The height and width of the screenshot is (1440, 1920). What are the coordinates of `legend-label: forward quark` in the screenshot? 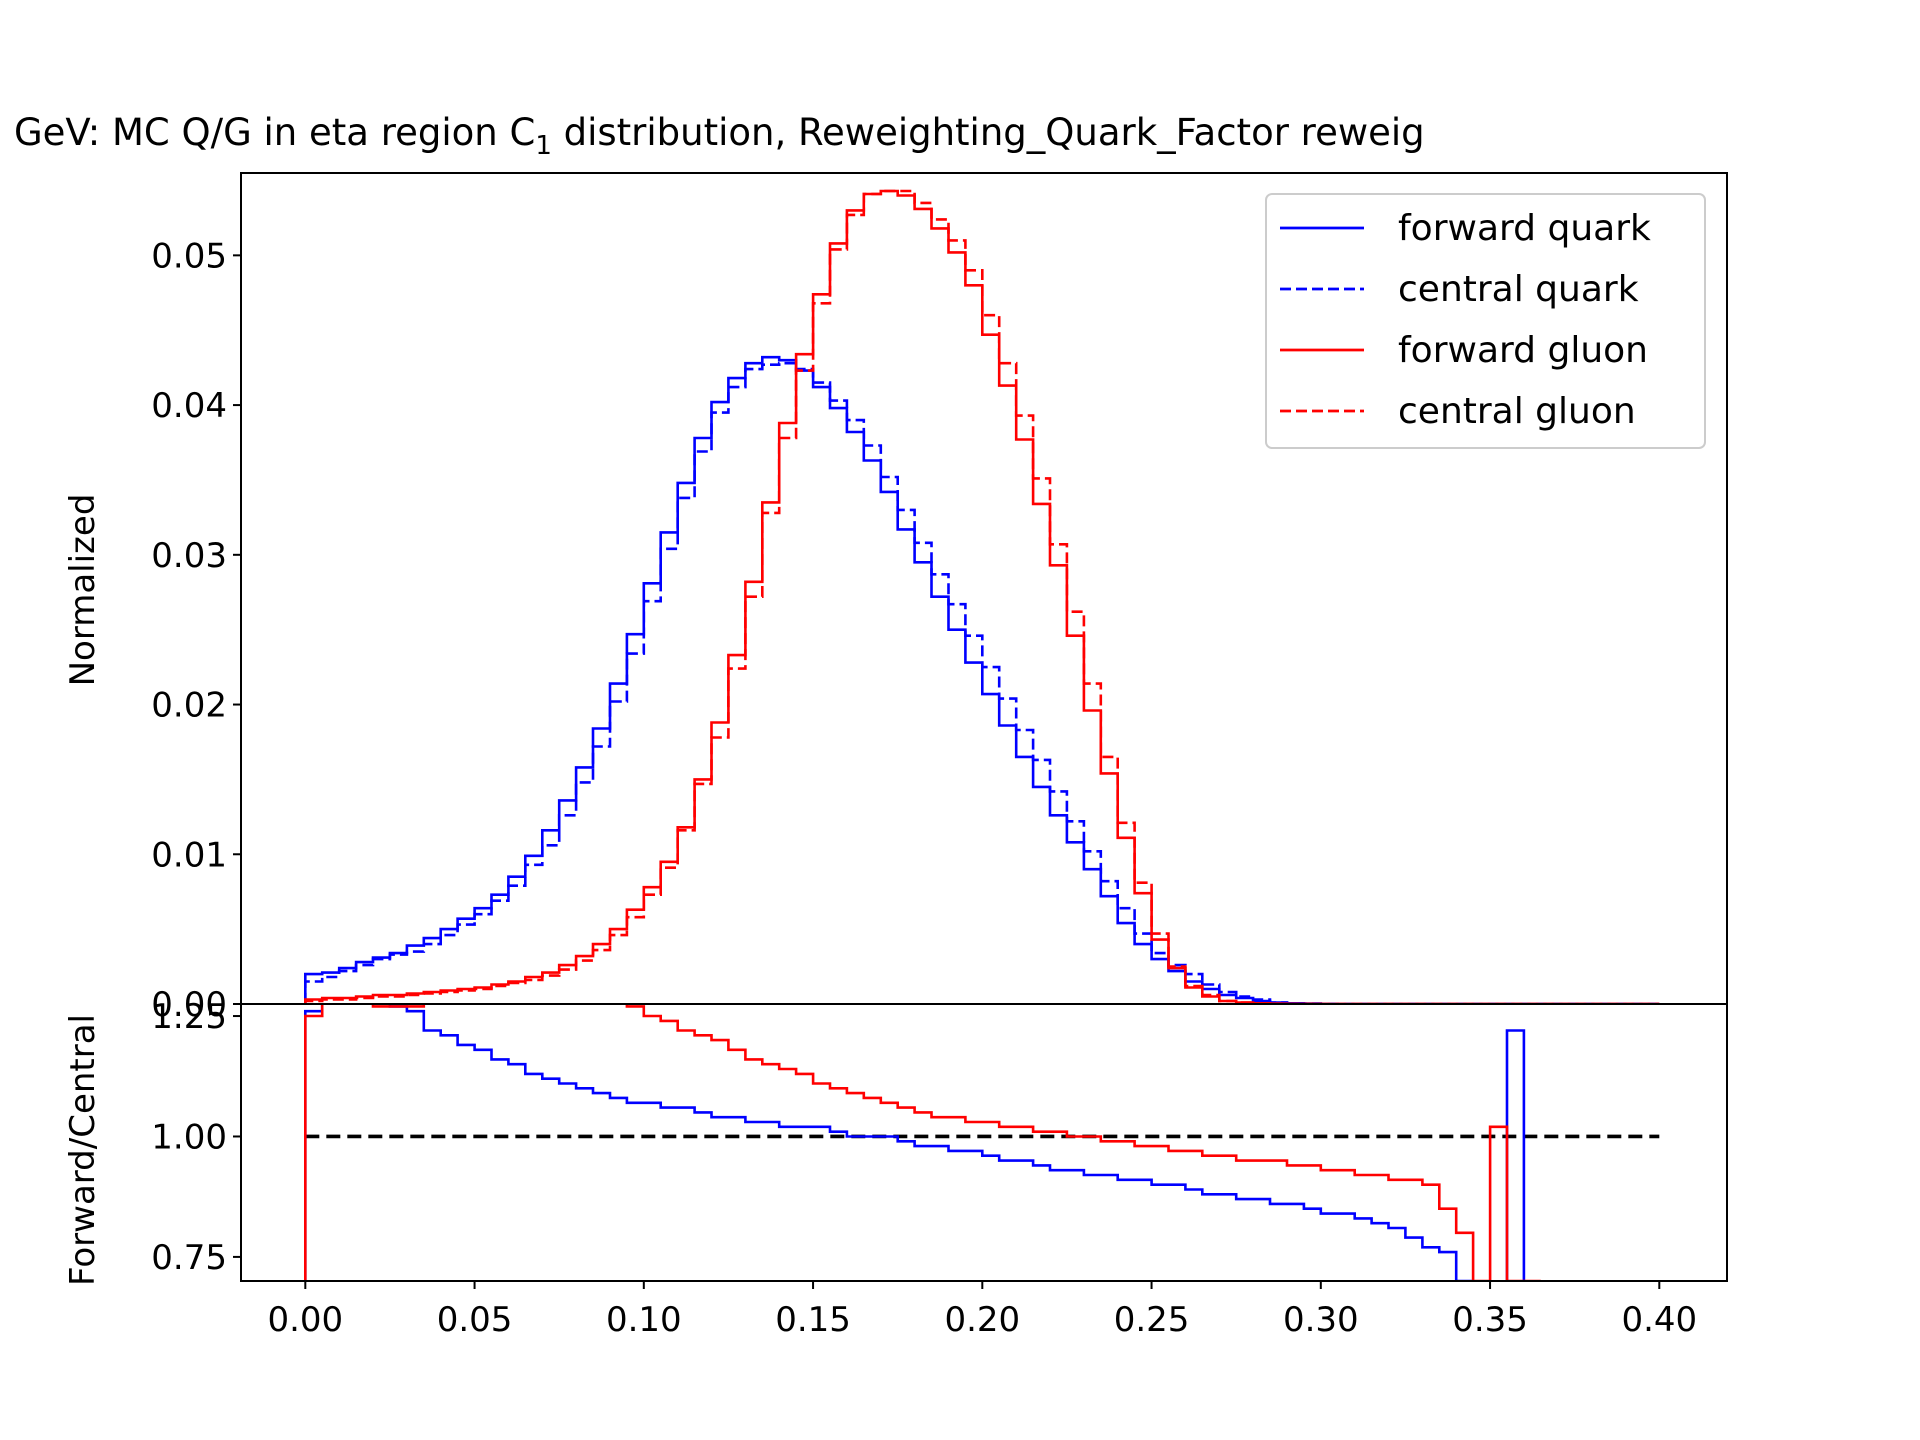 It's located at (1524, 228).